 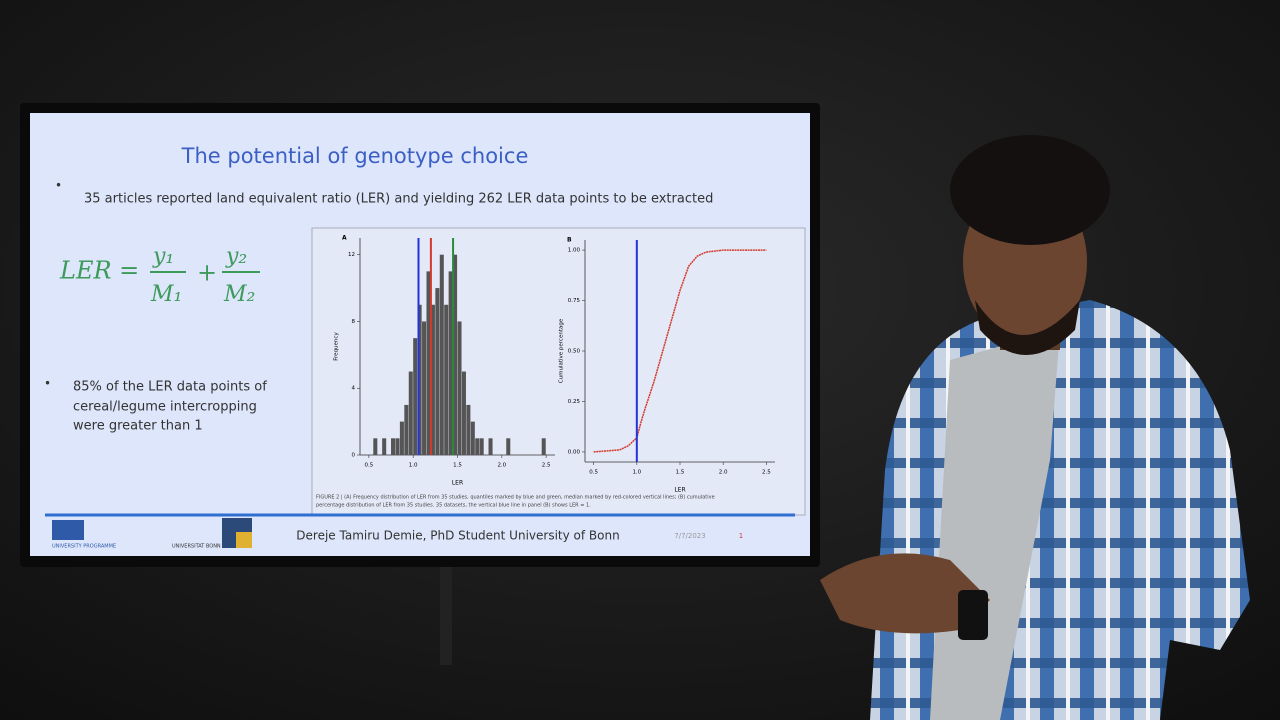 I want to click on axis-label: Cumulative percentage, so click(x=562, y=350).